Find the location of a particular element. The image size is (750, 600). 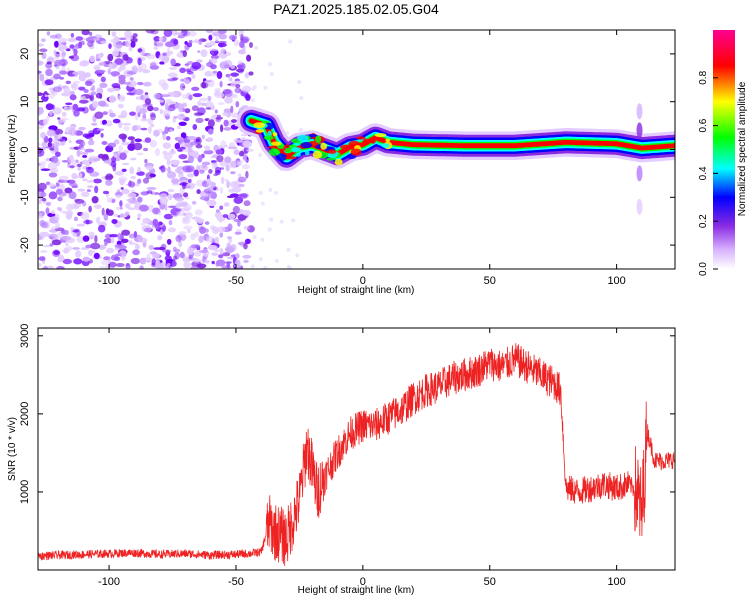

x-tick-label: -100 is located at coordinates (109, 582).